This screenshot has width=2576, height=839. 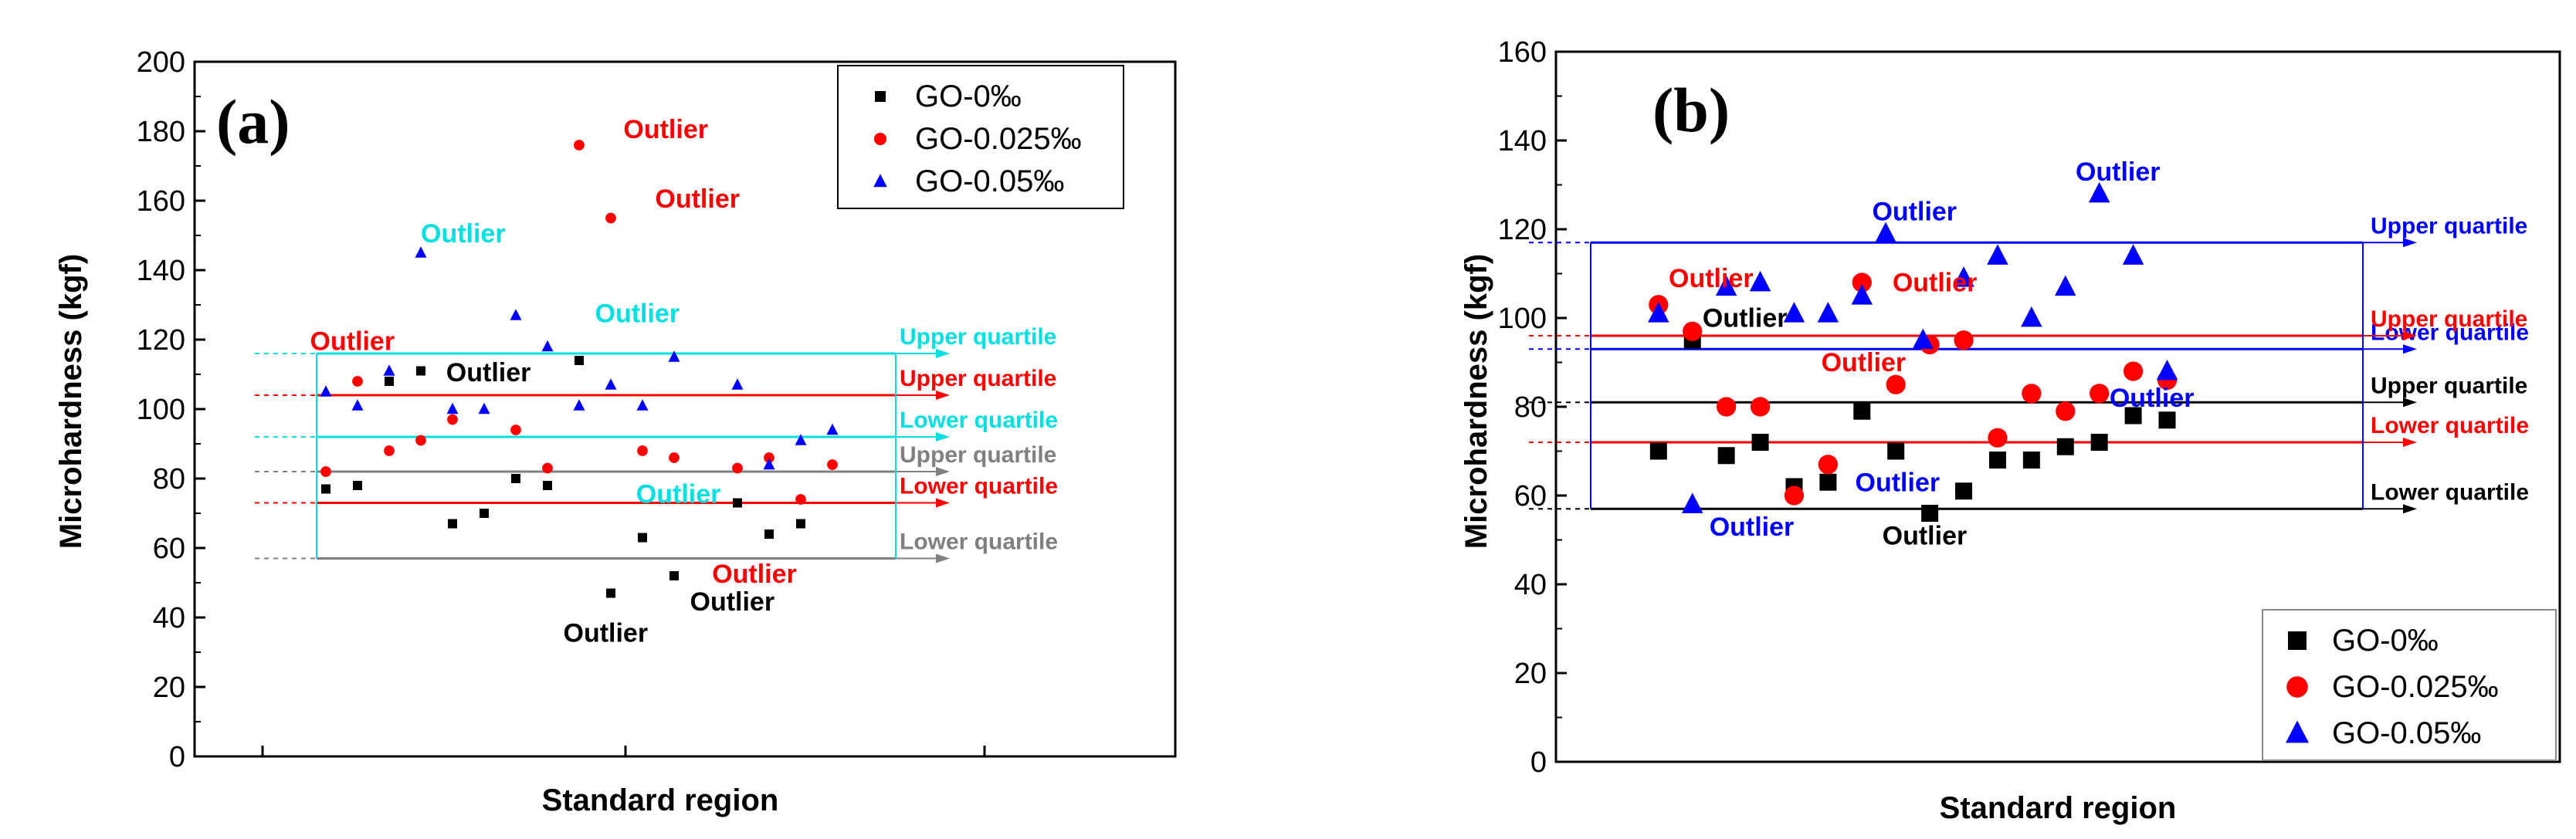 What do you see at coordinates (1476, 401) in the screenshot?
I see `y-axis-label-b: Microhardness (kgf)` at bounding box center [1476, 401].